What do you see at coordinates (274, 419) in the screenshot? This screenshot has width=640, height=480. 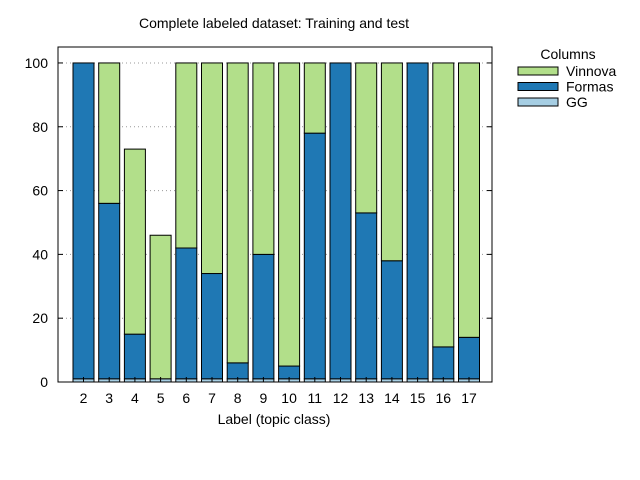 I see `x-axis-label: Label (topic class)` at bounding box center [274, 419].